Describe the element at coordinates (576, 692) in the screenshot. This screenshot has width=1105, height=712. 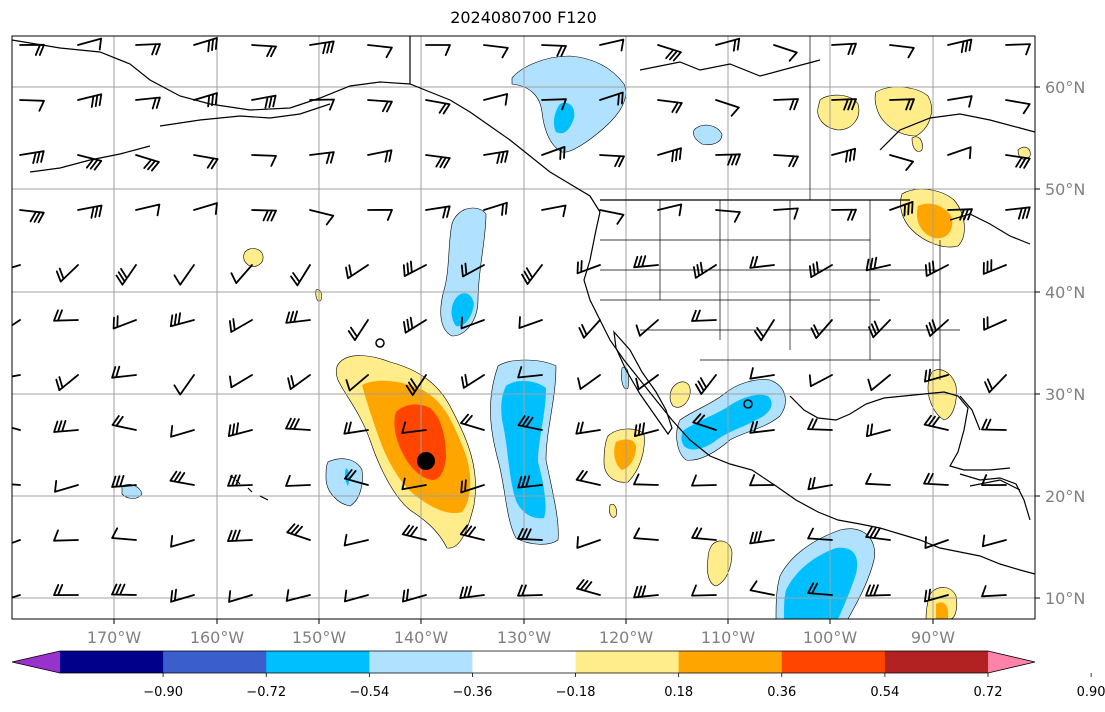
I see `colorbar-tick-label: −0.18` at that location.